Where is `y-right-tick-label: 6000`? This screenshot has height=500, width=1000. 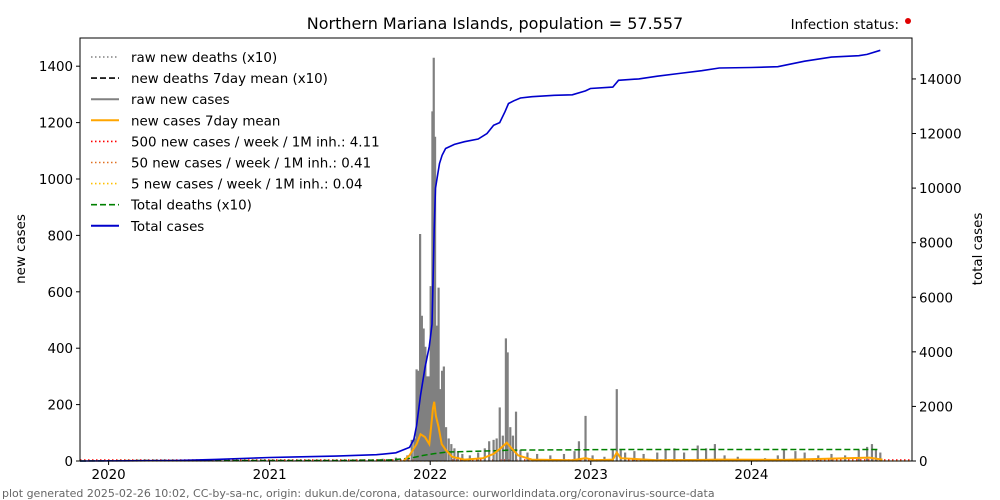 y-right-tick-label: 6000 is located at coordinates (936, 298).